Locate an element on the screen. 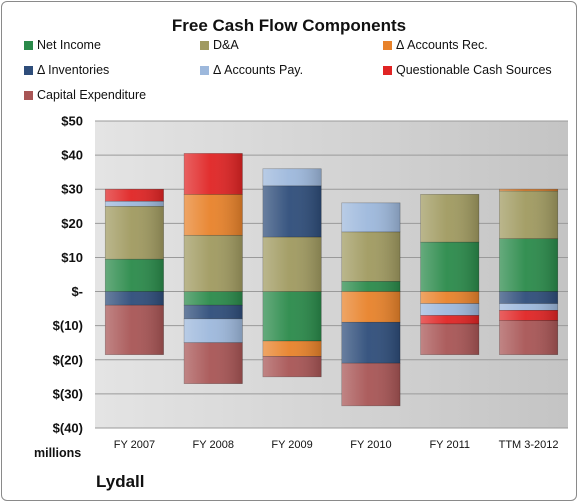 The height and width of the screenshot is (502, 578). legend-label: Net Income is located at coordinates (69, 45).